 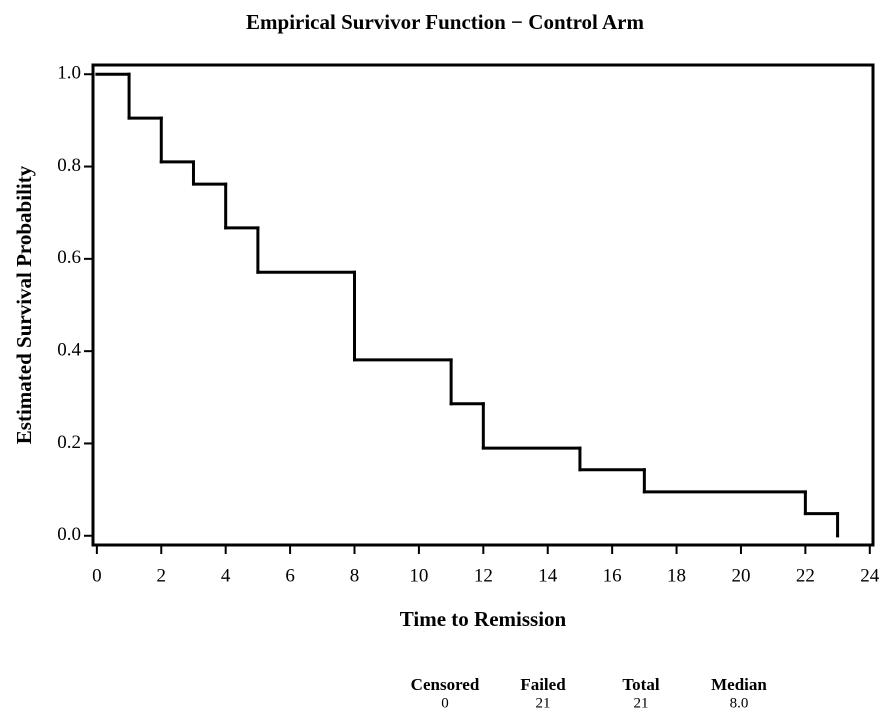 What do you see at coordinates (355, 575) in the screenshot?
I see `x-tick-label: 8` at bounding box center [355, 575].